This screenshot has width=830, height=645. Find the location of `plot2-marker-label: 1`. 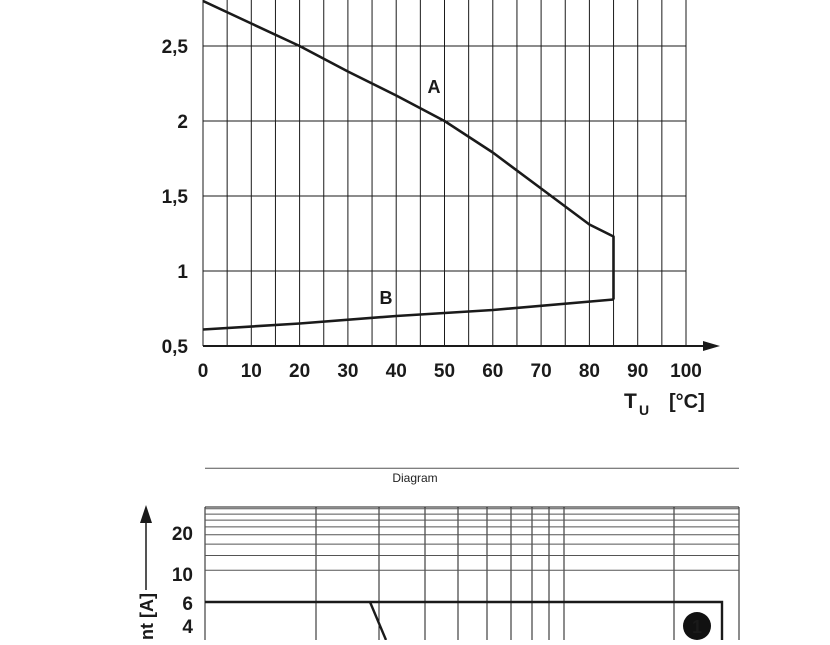

plot2-marker-label: 1 is located at coordinates (697, 627).